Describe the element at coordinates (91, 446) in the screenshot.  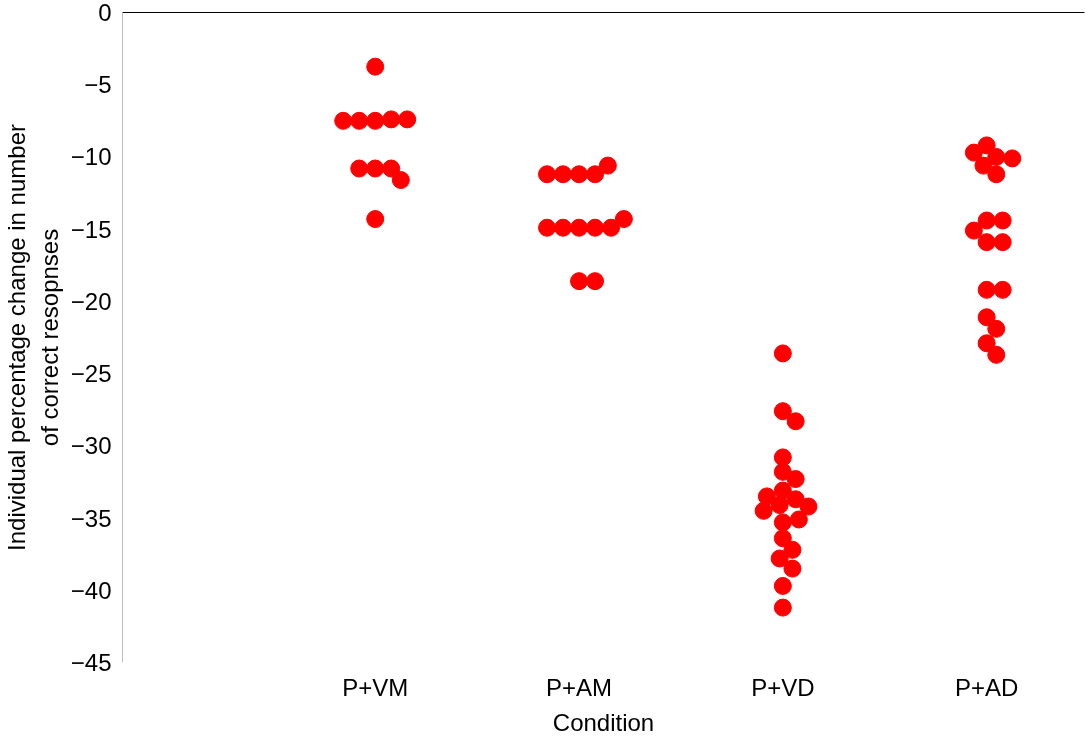
I see `y-tick-label: −30` at that location.